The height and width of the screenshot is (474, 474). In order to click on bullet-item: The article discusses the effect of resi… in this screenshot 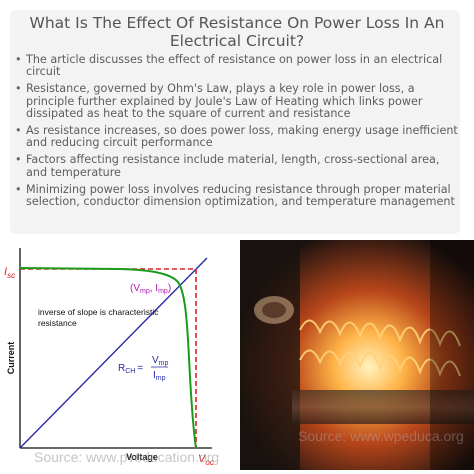, I will do `click(237, 65)`.